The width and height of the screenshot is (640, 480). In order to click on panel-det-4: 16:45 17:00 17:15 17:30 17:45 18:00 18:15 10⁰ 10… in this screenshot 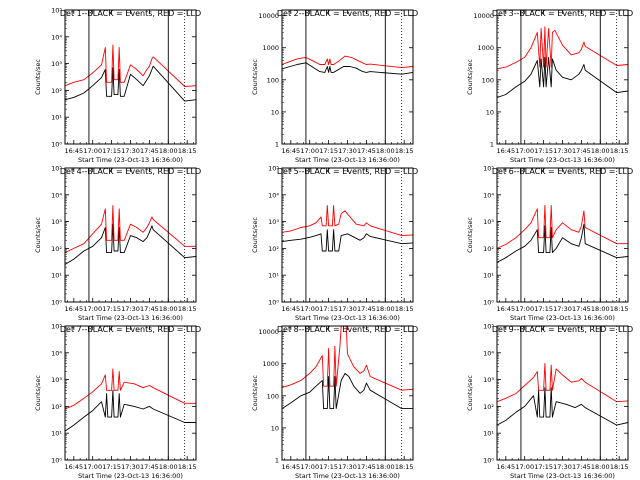, I will do `click(117, 244)`.